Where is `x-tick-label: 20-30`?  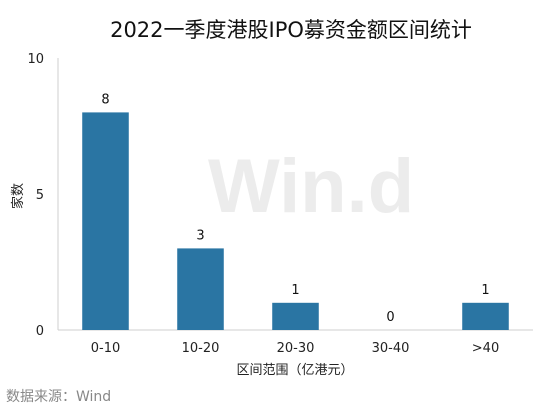
x-tick-label: 20-30 is located at coordinates (296, 348).